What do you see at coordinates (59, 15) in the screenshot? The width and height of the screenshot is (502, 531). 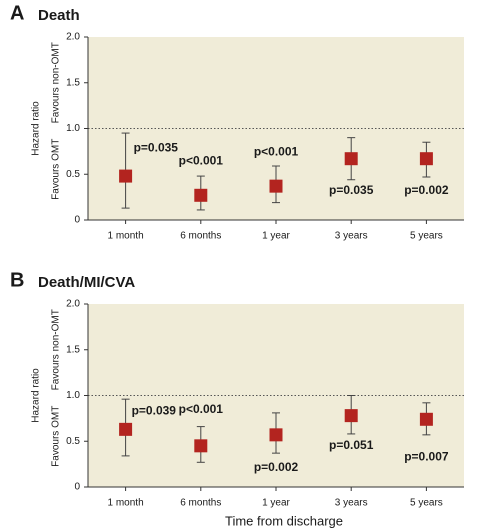 I see `chart-title: Death` at bounding box center [59, 15].